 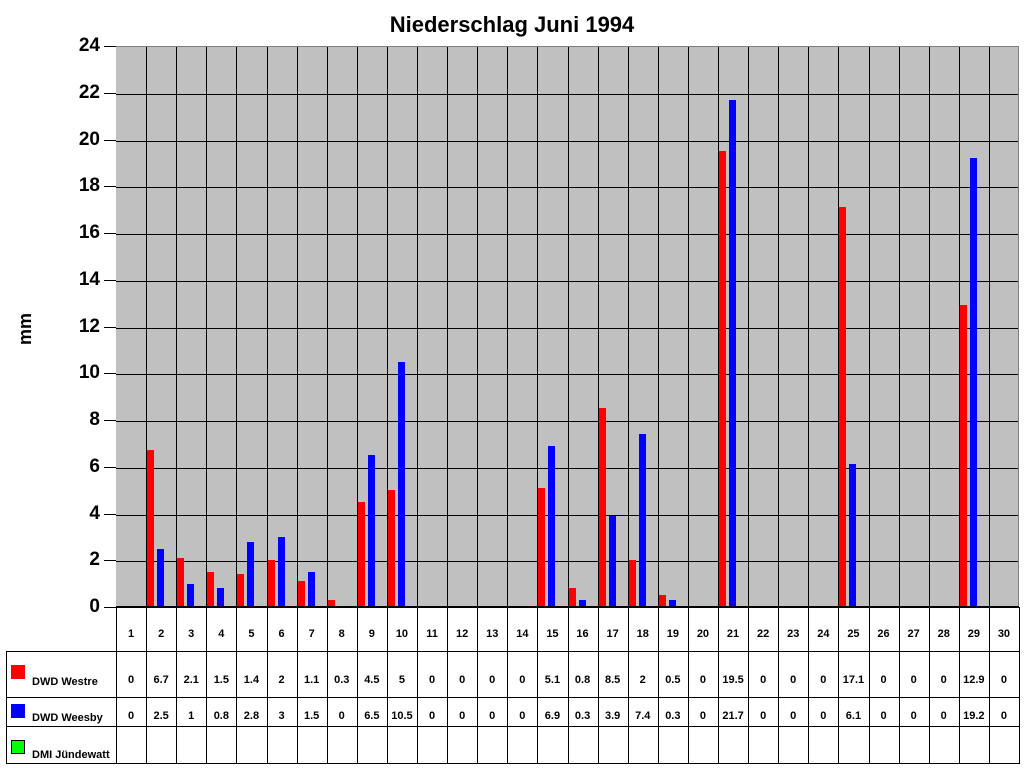 I want to click on y-tick-label: 4, so click(x=94, y=513).